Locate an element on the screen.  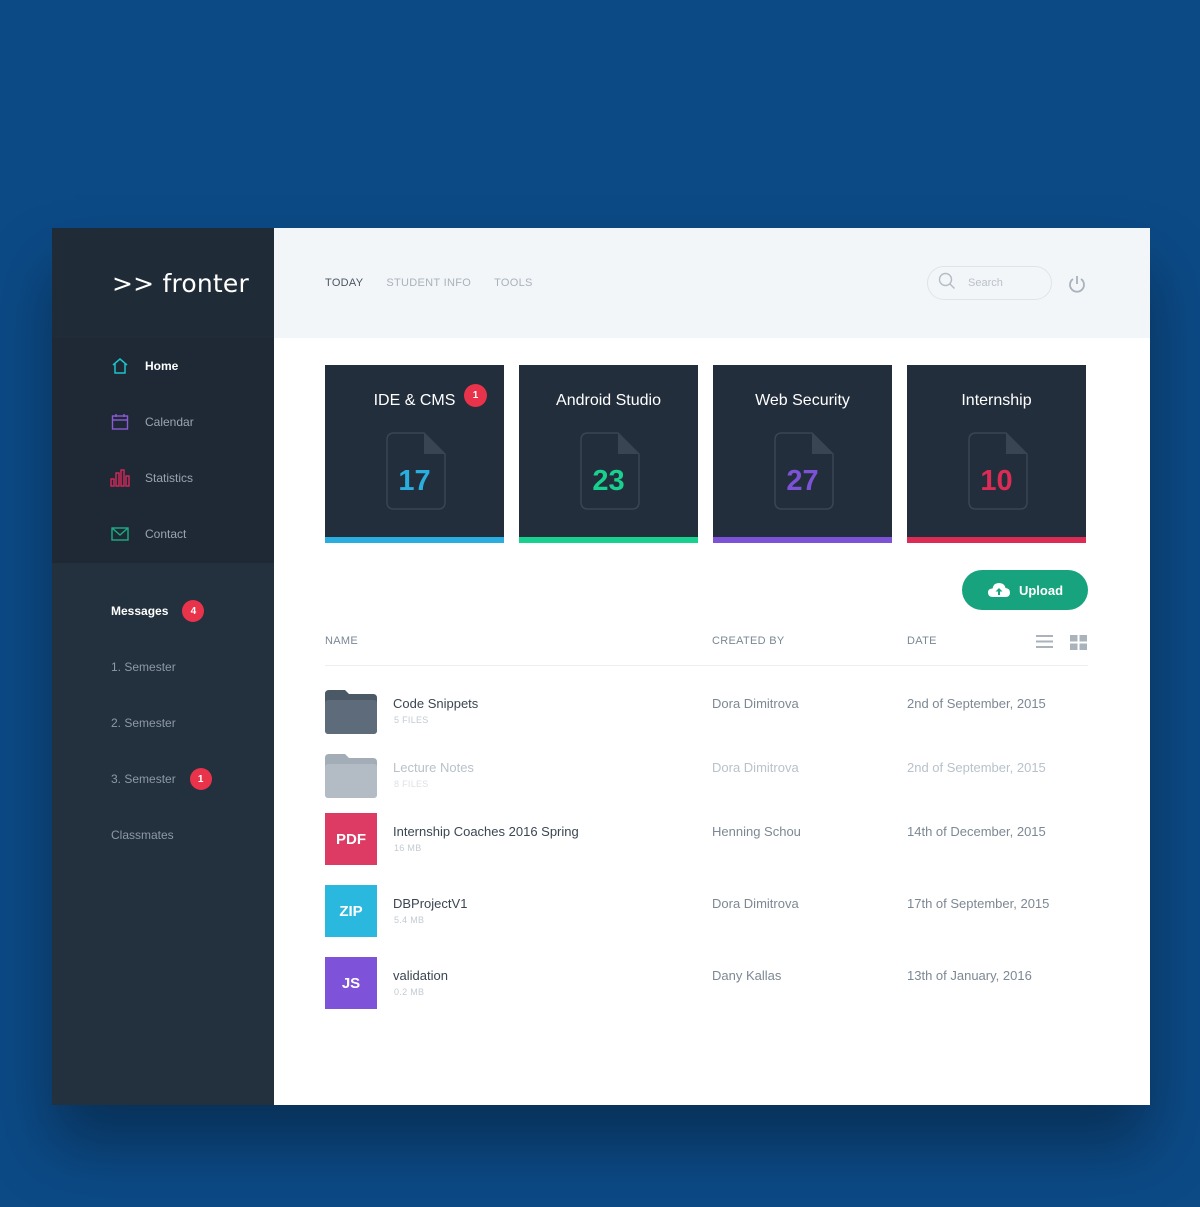
course-card-ide-cms: IDE & CMS 1 17 is located at coordinates (414, 454).